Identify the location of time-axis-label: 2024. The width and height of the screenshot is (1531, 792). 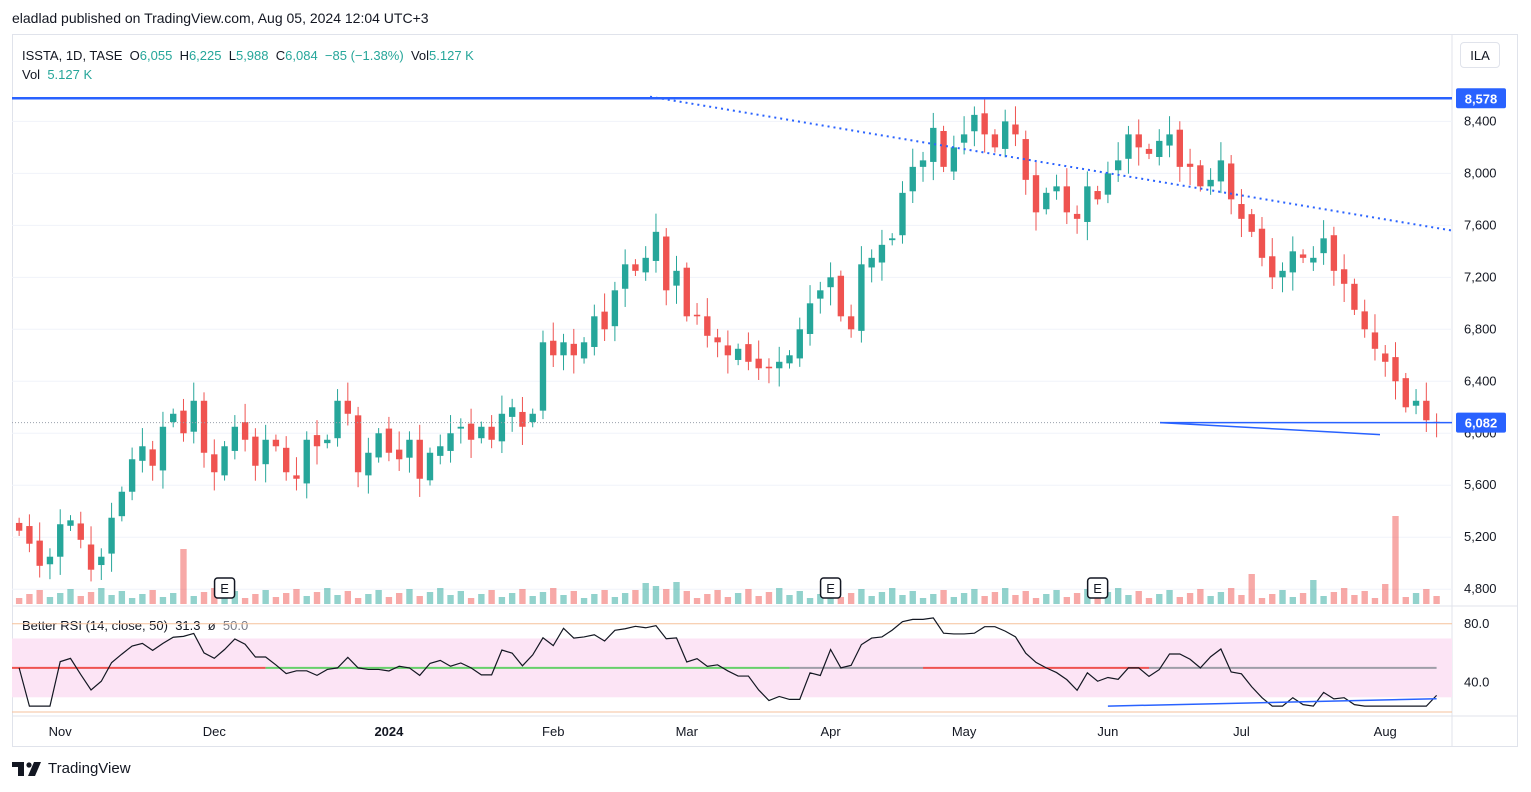
(389, 731).